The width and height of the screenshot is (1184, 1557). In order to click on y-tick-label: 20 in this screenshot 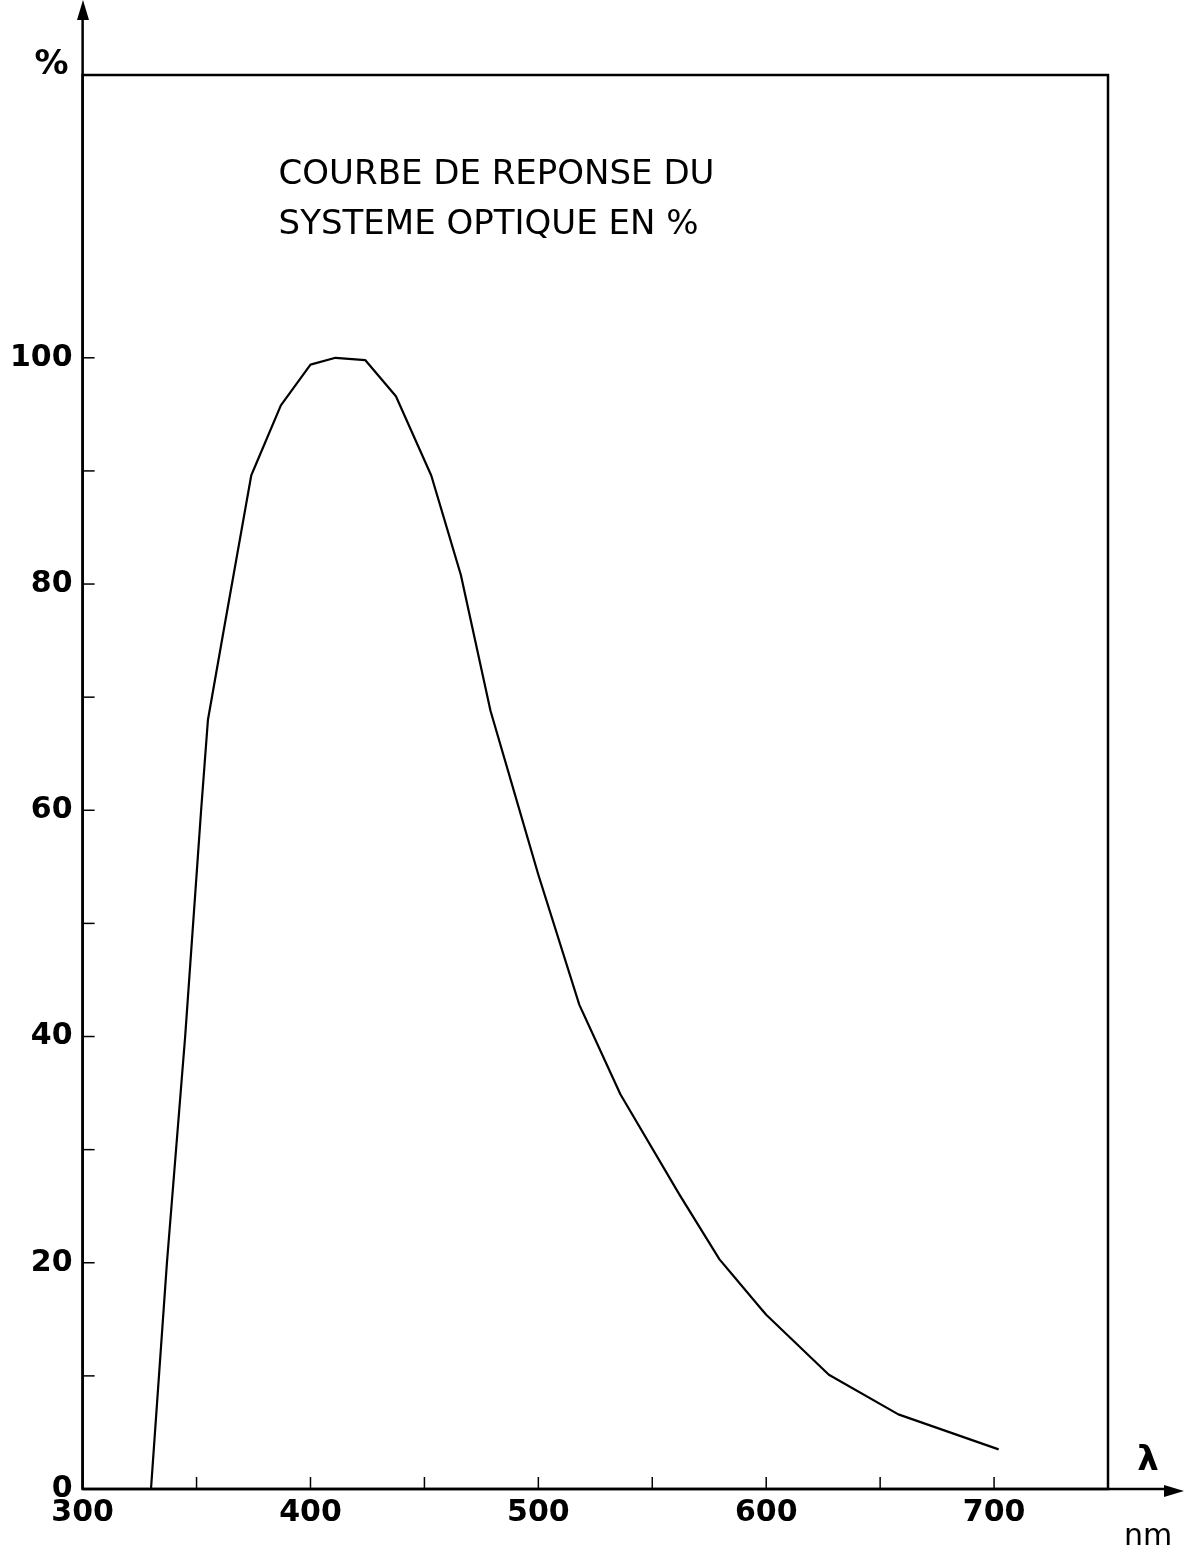, I will do `click(51, 1260)`.